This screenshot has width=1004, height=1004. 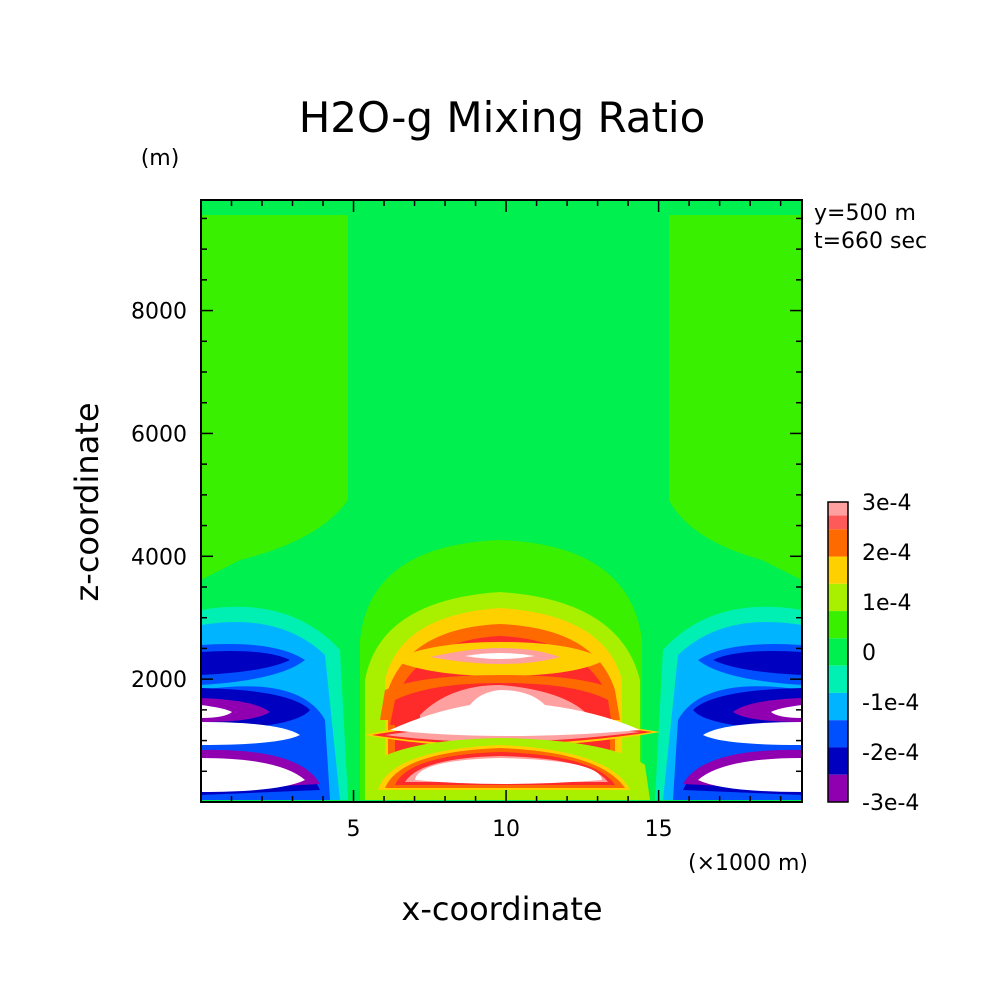 What do you see at coordinates (890, 803) in the screenshot?
I see `colorbar-level-label: -3e-4` at bounding box center [890, 803].